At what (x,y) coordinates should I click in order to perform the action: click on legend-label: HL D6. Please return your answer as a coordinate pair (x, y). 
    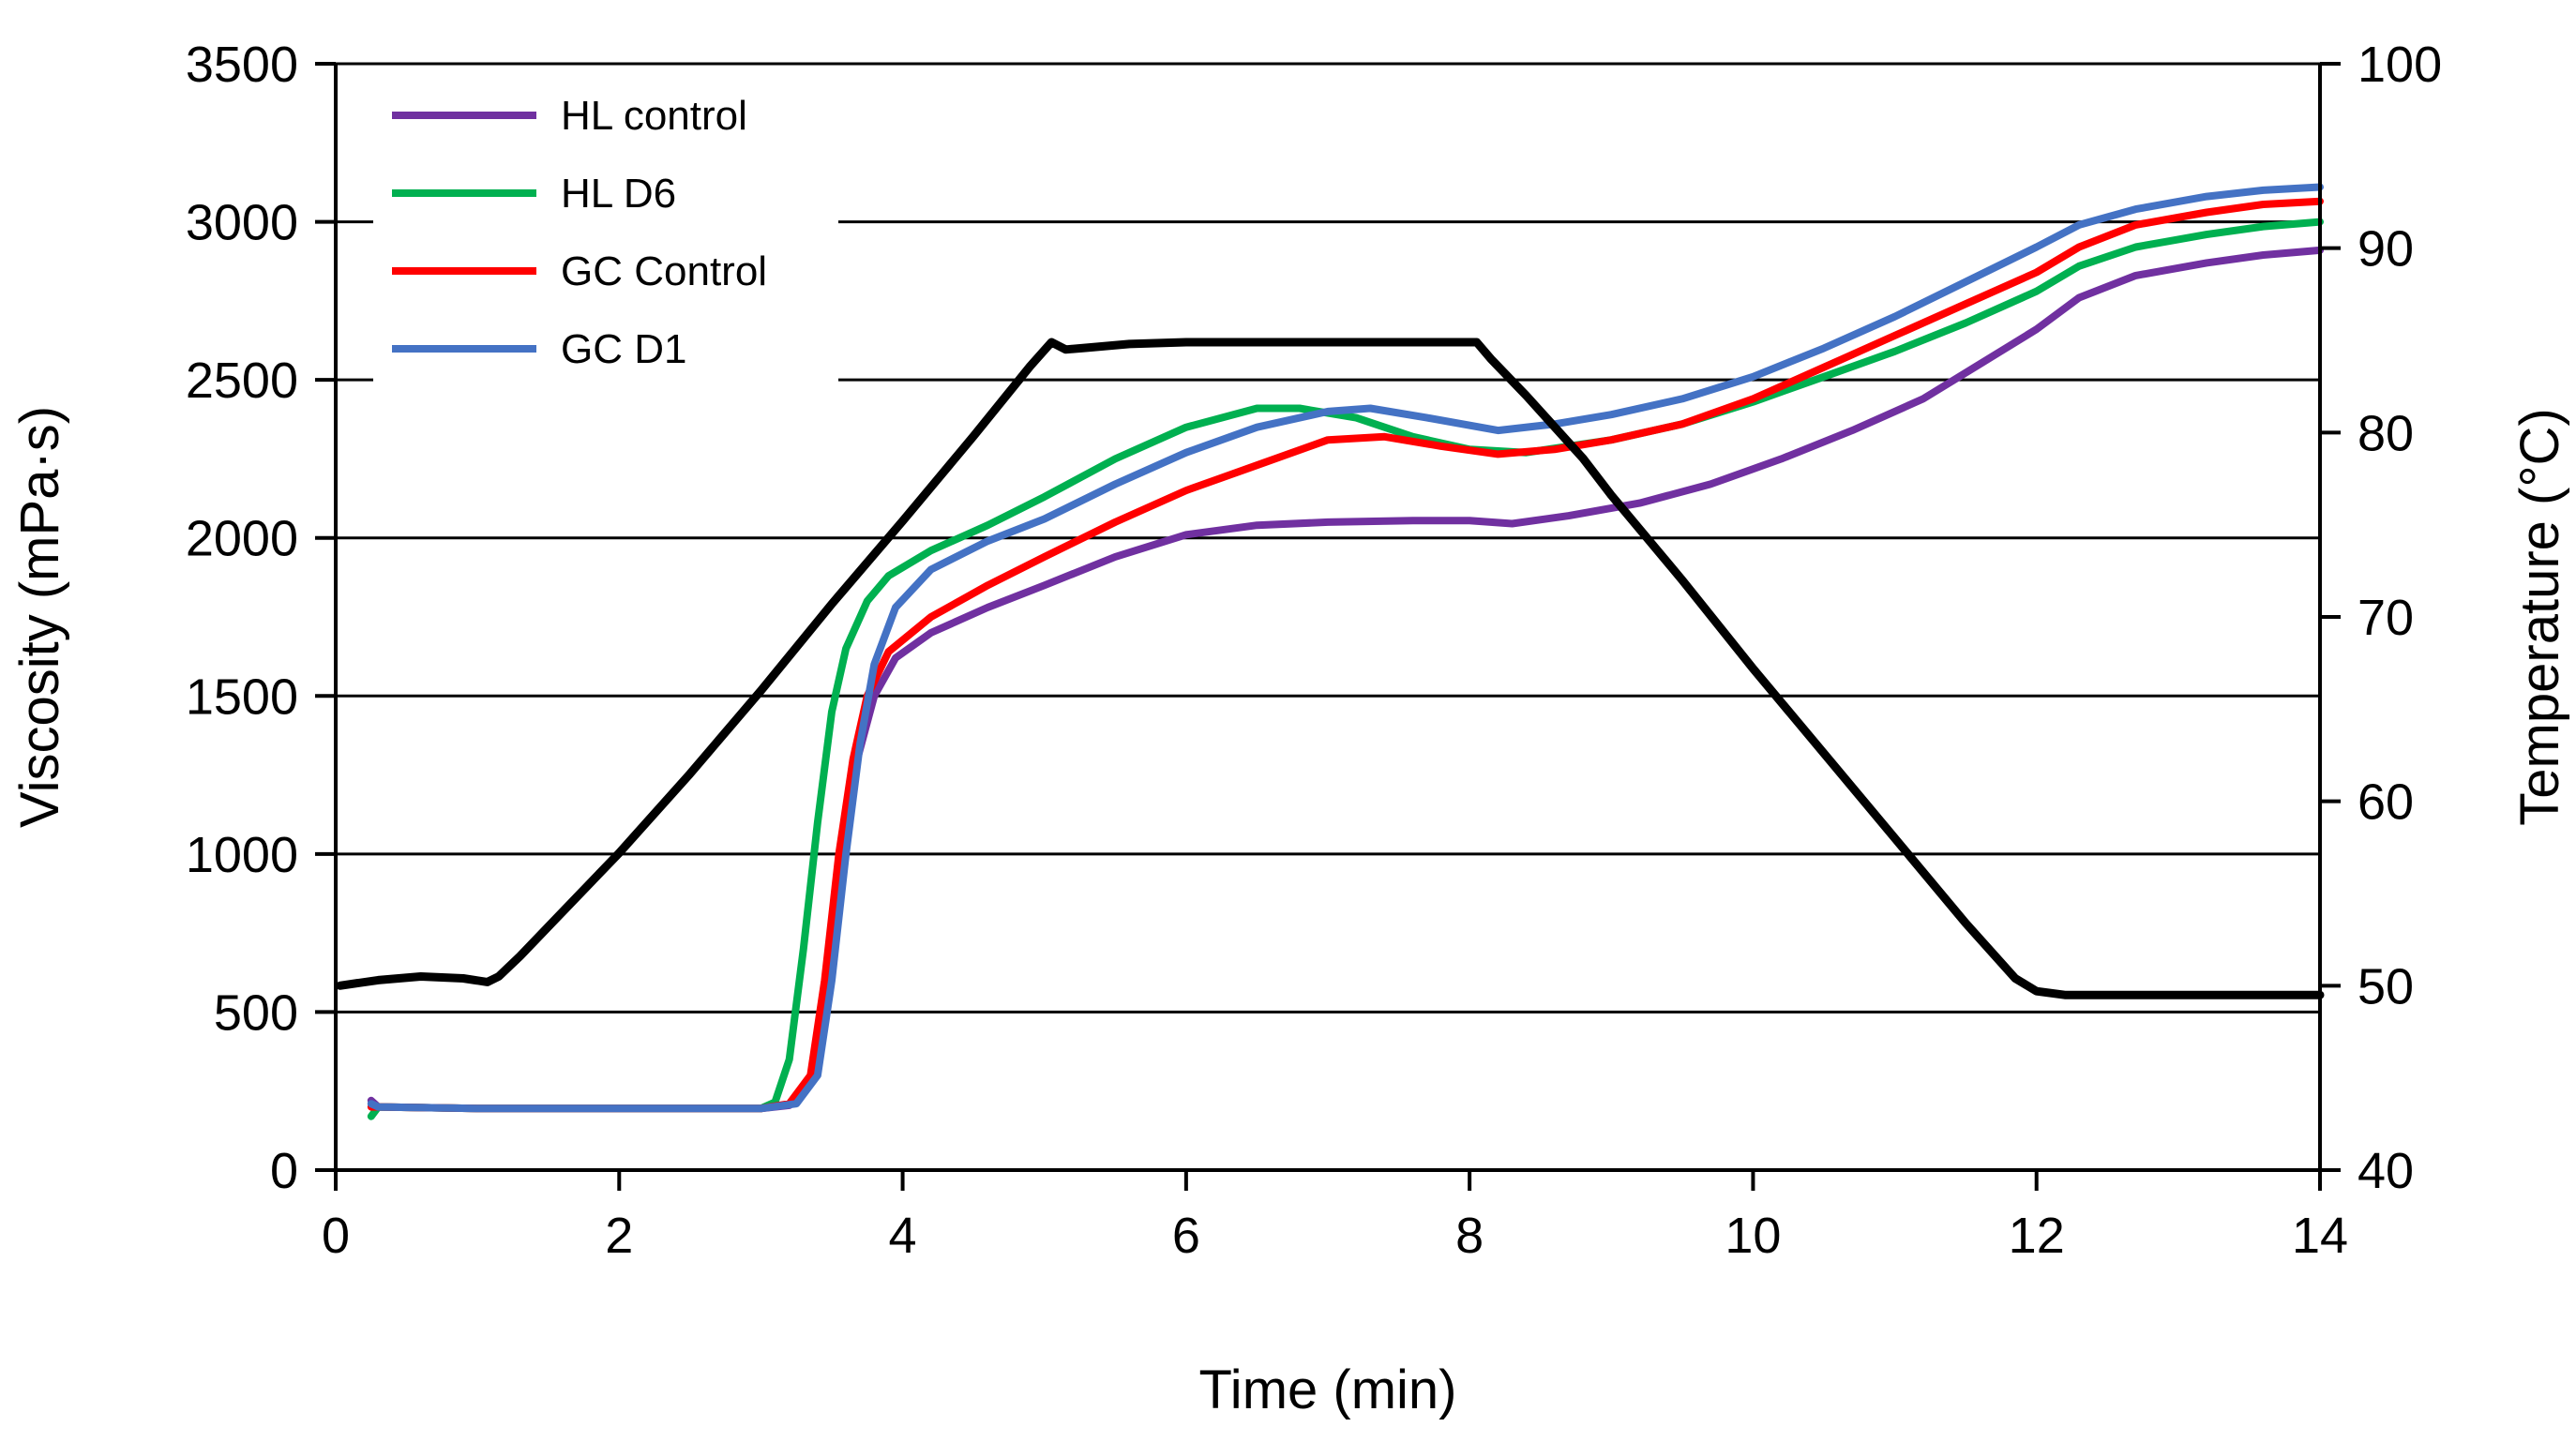
    Looking at the image, I should click on (618, 194).